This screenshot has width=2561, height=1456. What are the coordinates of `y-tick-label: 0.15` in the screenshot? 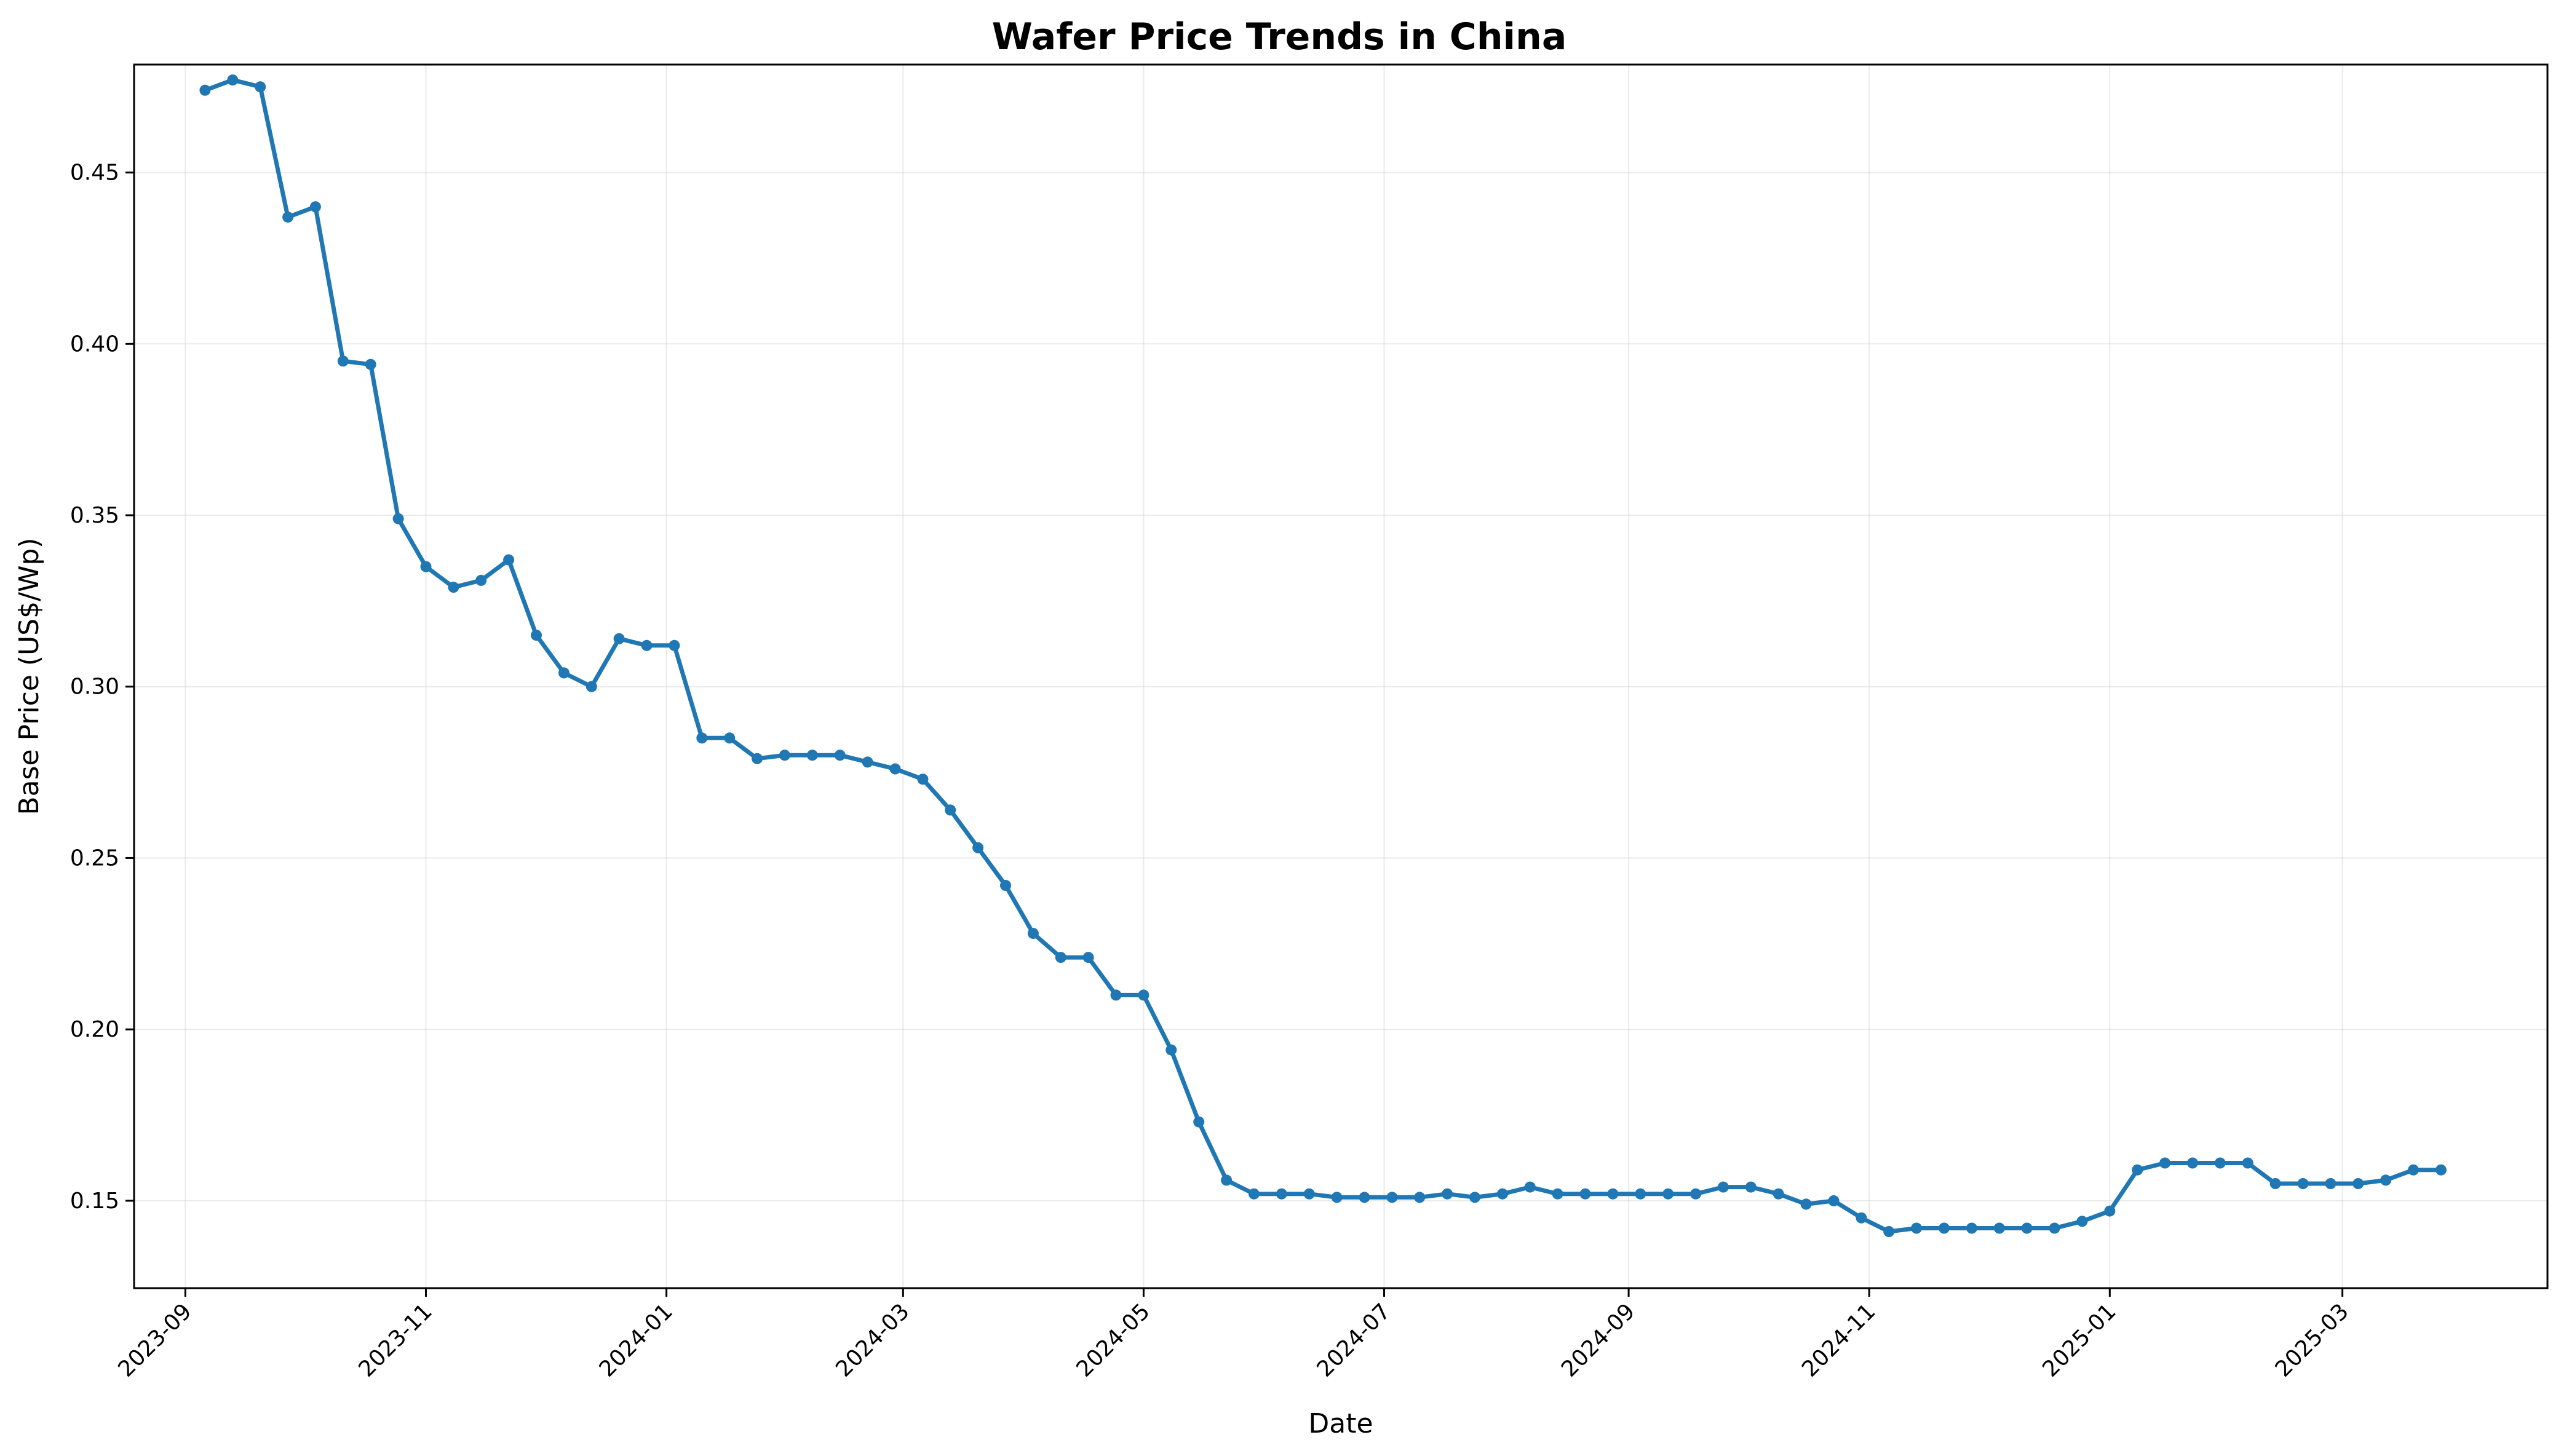 It's located at (95, 1202).